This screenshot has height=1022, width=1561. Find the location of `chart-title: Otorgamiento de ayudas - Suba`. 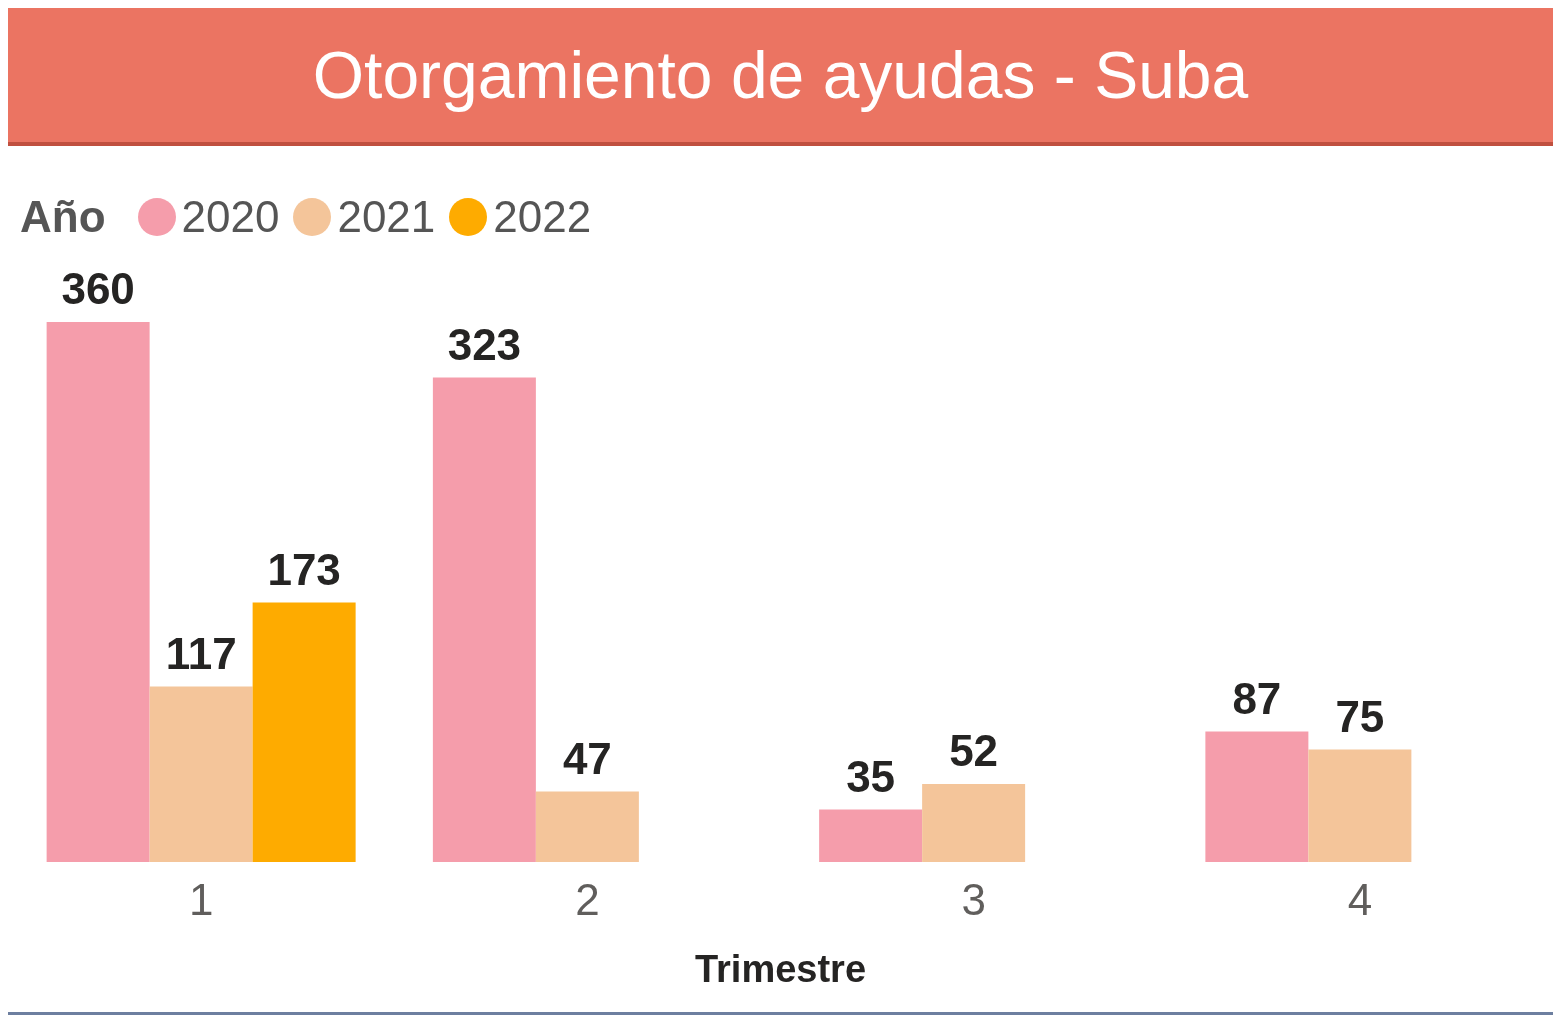

chart-title: Otorgamiento de ayudas - Suba is located at coordinates (780, 75).